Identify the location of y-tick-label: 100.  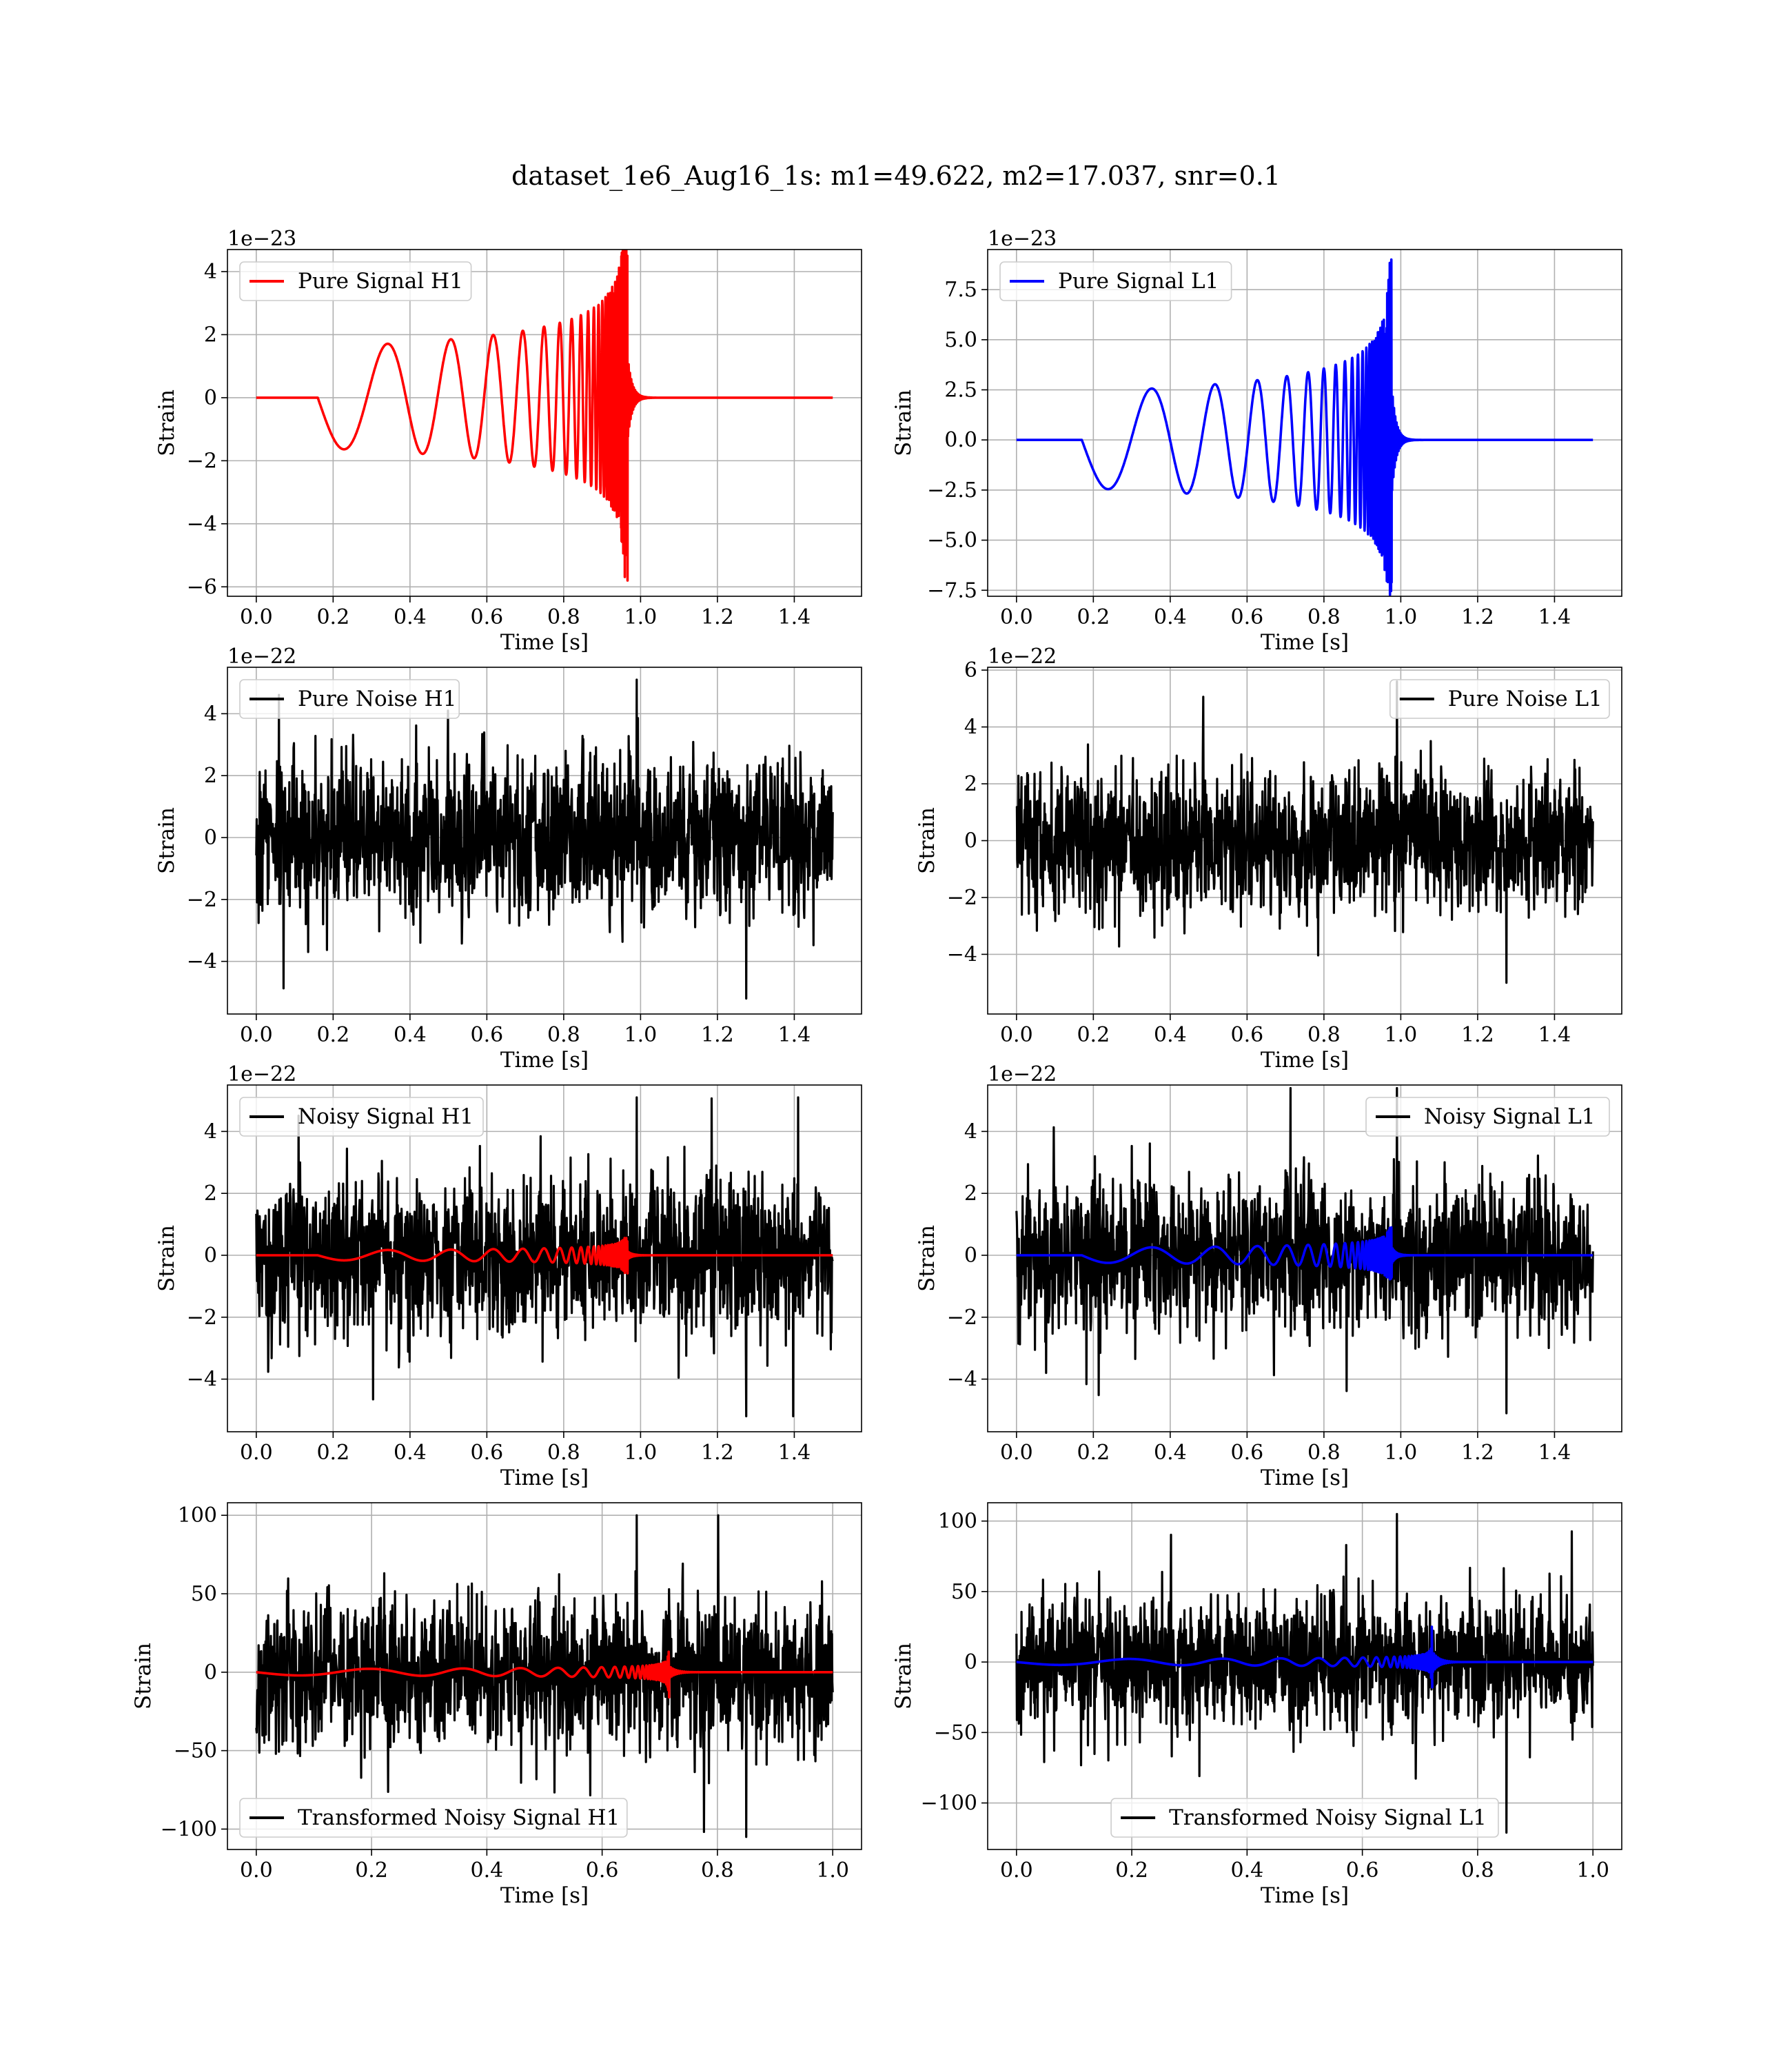
(197, 1515).